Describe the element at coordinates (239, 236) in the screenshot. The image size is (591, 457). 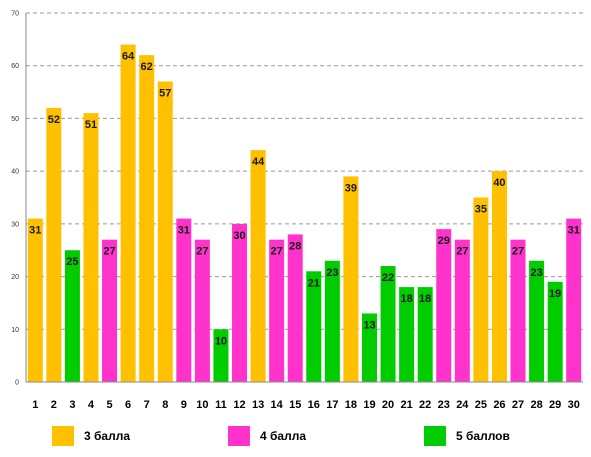
I see `data-label: 30` at that location.